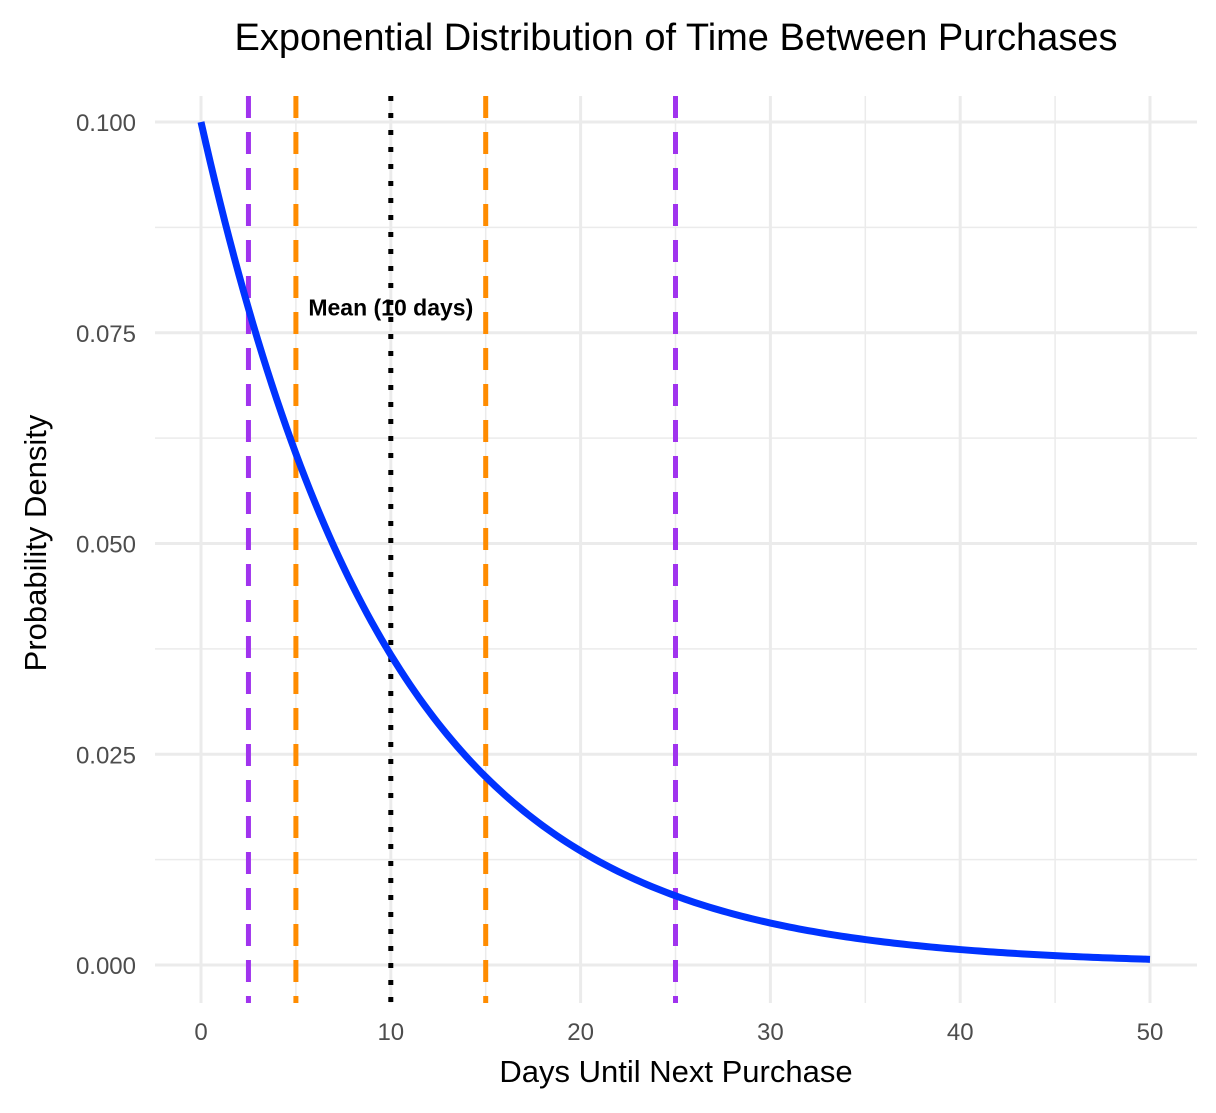 This screenshot has height=1113, width=1216. What do you see at coordinates (390, 307) in the screenshot?
I see `mean-annotation: Mean (10 days)` at bounding box center [390, 307].